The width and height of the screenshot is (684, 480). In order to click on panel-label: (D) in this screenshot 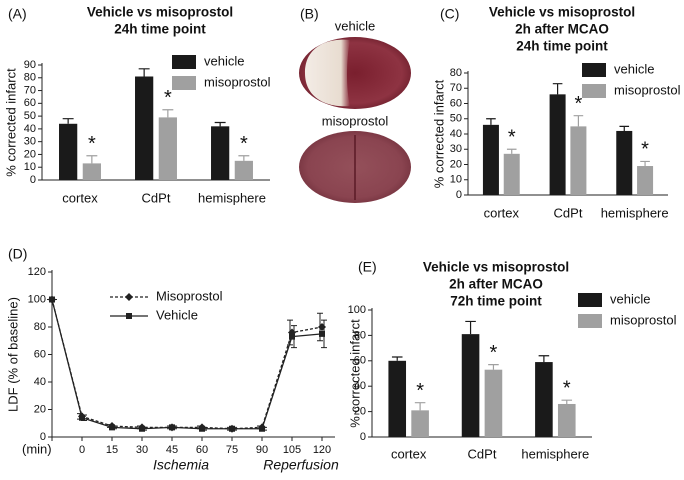, I will do `click(17, 254)`.